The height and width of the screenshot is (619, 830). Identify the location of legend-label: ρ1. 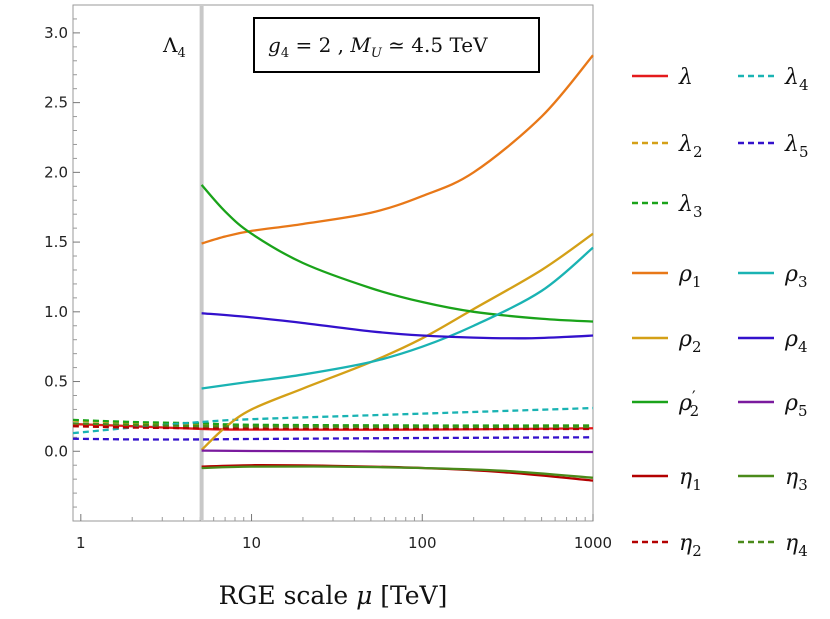
(689, 276).